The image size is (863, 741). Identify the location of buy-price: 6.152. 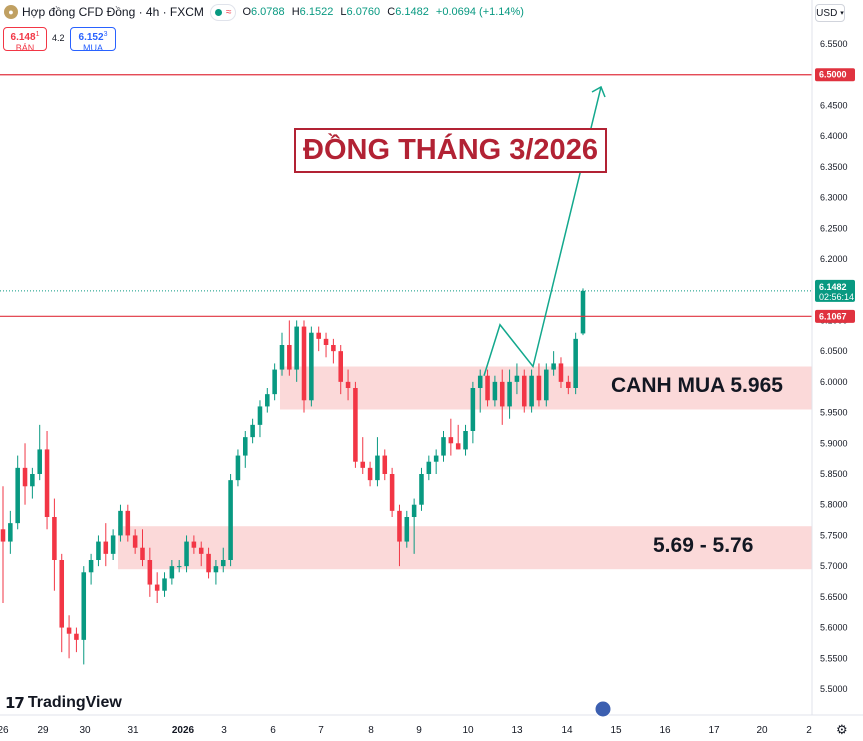
(91, 37).